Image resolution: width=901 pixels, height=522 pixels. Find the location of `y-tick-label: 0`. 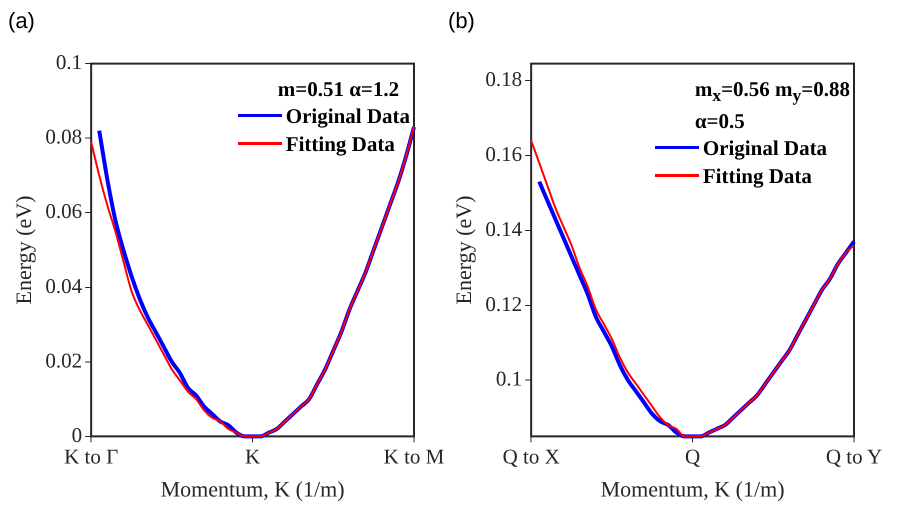

y-tick-label: 0 is located at coordinates (77, 434).